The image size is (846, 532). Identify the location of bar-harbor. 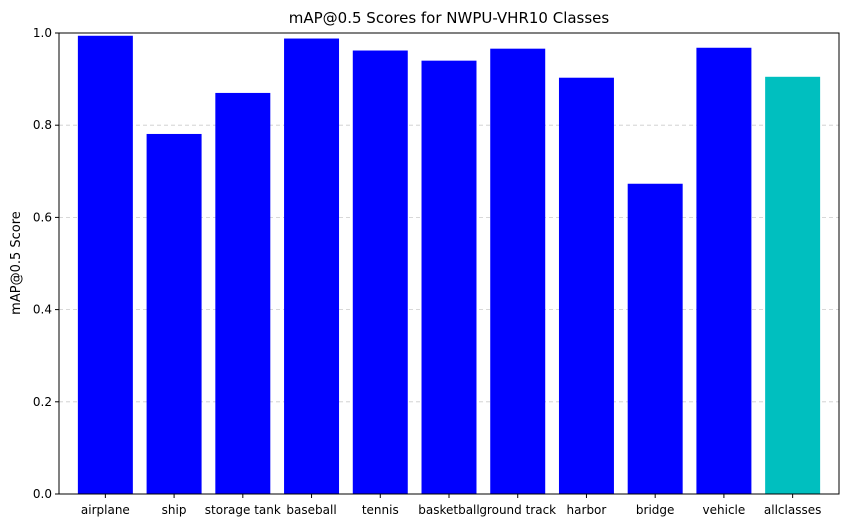
(586, 285).